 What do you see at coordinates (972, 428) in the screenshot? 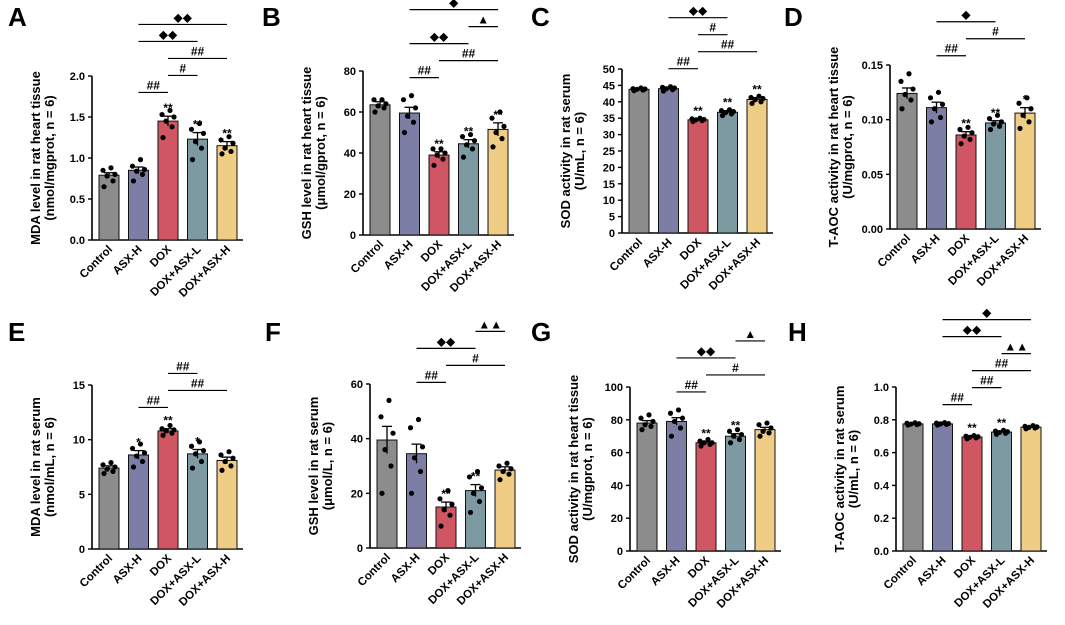
I see `panel-h-star-2: **` at bounding box center [972, 428].